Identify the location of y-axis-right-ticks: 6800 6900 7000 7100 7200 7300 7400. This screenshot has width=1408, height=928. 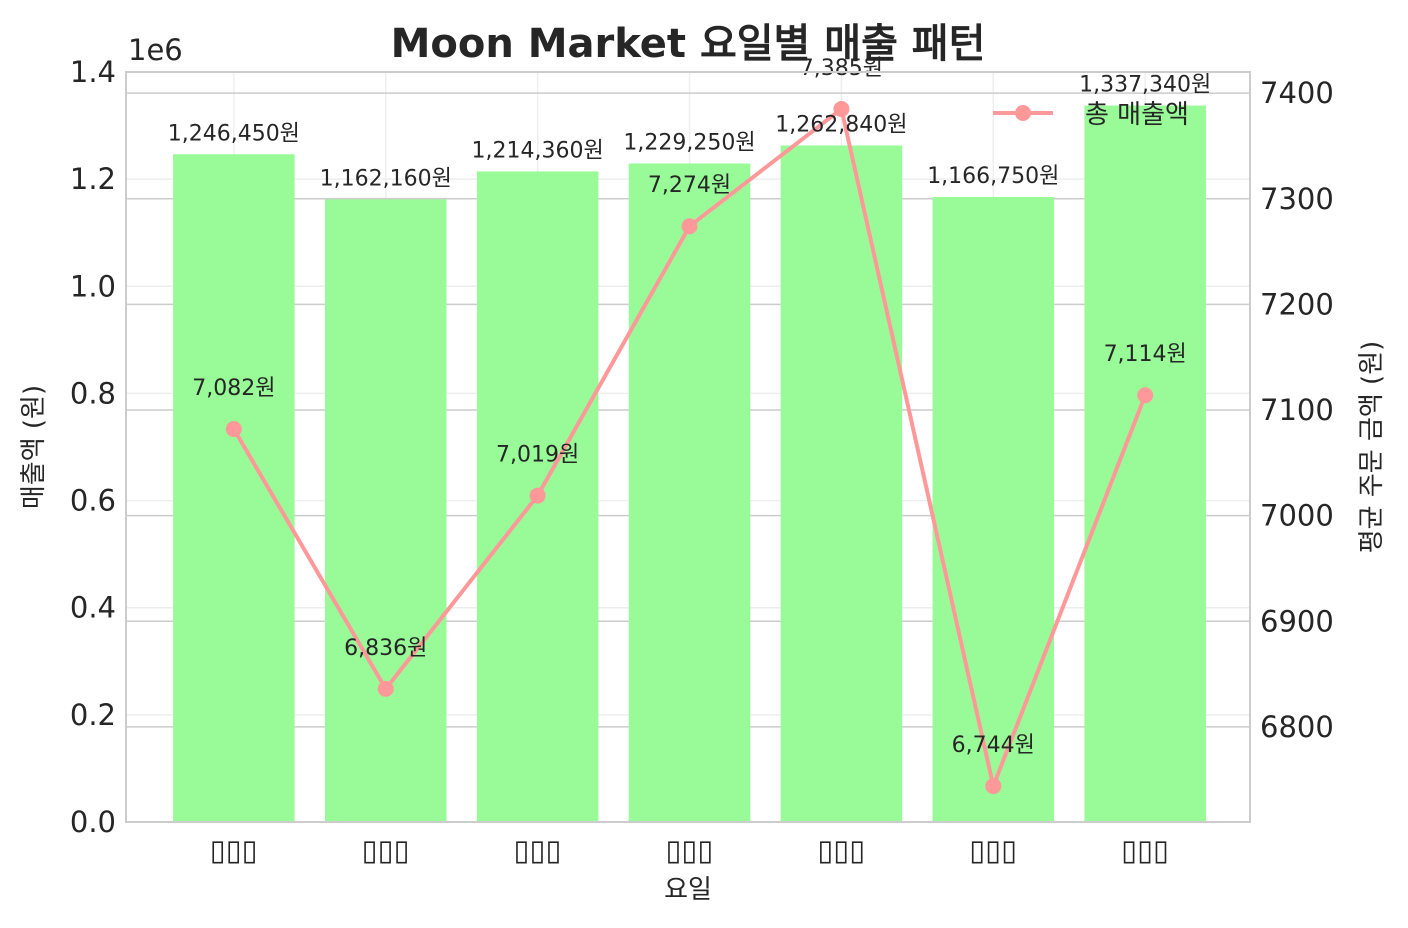
(1297, 410).